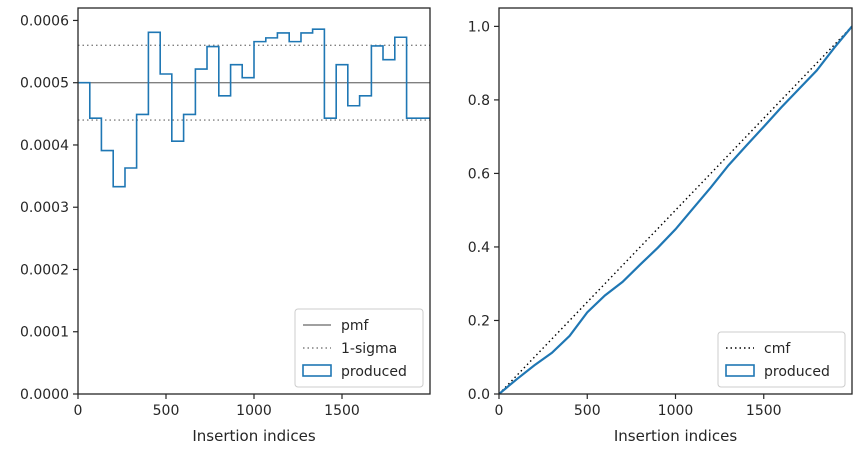  Describe the element at coordinates (44, 208) in the screenshot. I see `y-tick-label: 0.0003` at that location.